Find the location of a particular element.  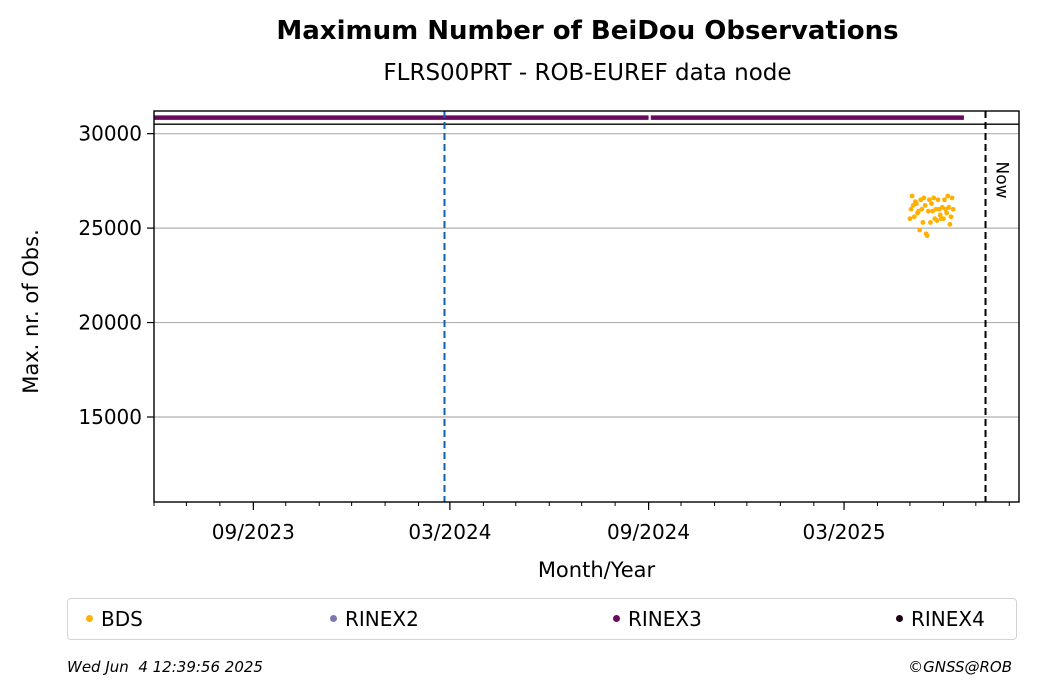

legend-label-rinex4: RINEX4 is located at coordinates (948, 619).